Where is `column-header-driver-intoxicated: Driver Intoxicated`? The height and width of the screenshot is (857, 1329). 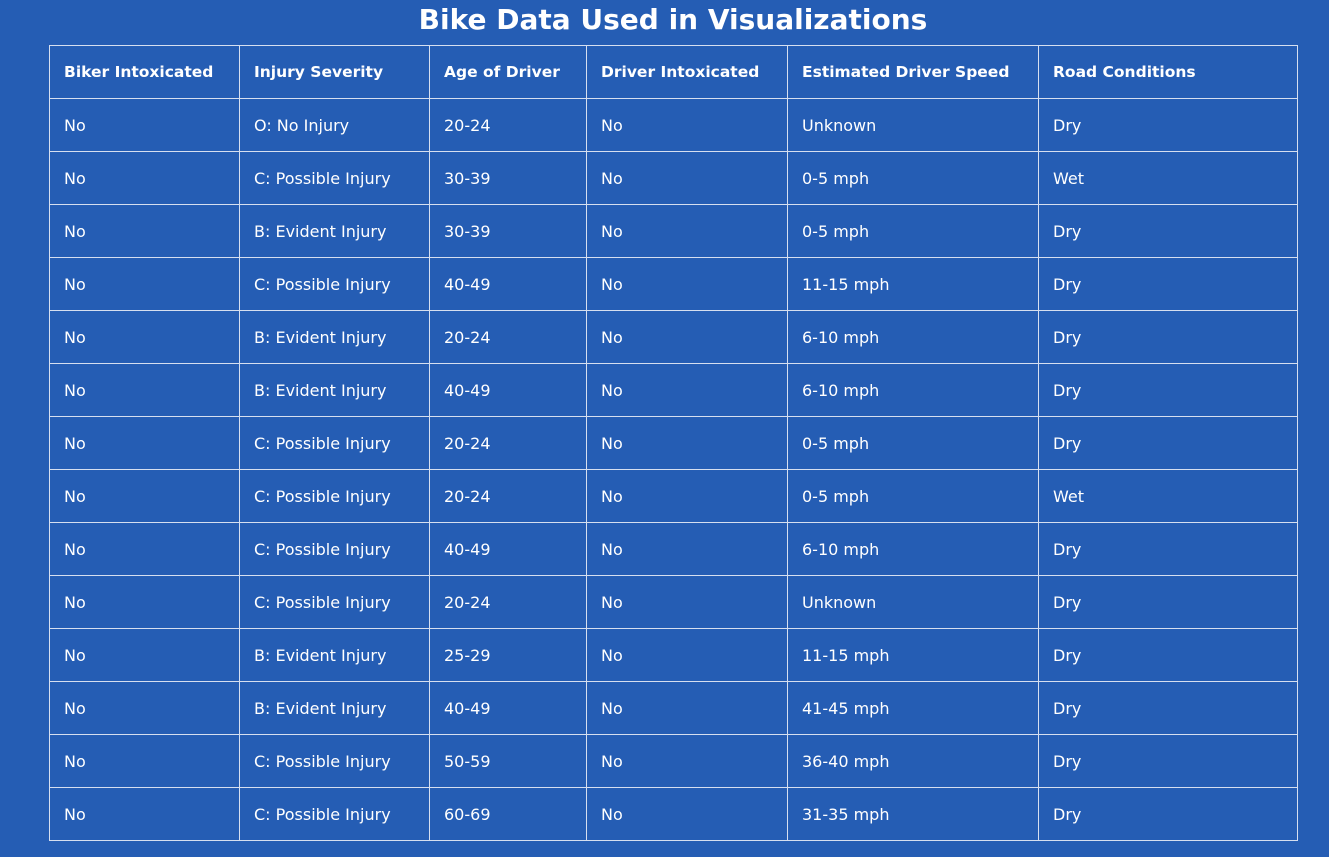 column-header-driver-intoxicated: Driver Intoxicated is located at coordinates (687, 72).